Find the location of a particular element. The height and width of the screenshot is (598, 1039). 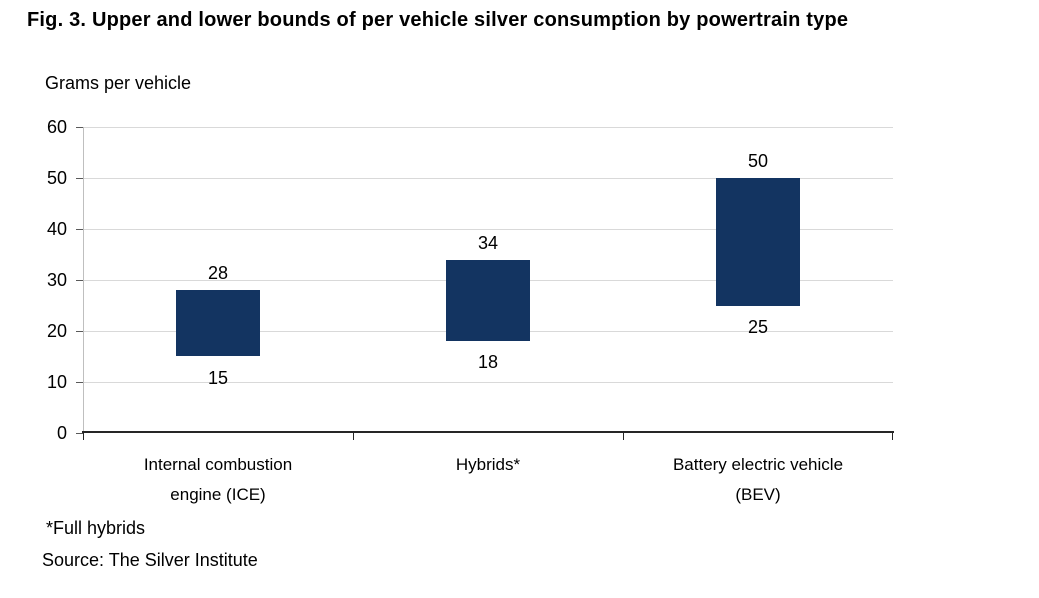

bar-lower-value-label: 15 is located at coordinates (218, 377).